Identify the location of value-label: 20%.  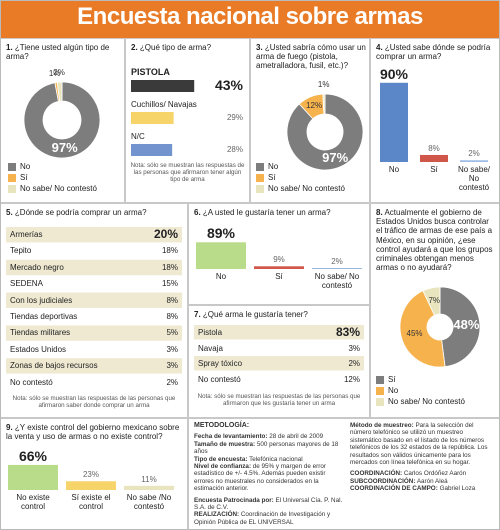
(165, 234).